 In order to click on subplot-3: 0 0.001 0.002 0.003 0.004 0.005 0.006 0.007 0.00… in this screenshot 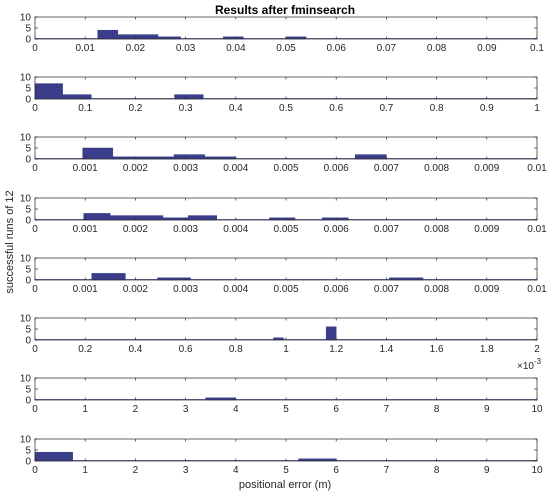, I will do `click(283, 154)`.